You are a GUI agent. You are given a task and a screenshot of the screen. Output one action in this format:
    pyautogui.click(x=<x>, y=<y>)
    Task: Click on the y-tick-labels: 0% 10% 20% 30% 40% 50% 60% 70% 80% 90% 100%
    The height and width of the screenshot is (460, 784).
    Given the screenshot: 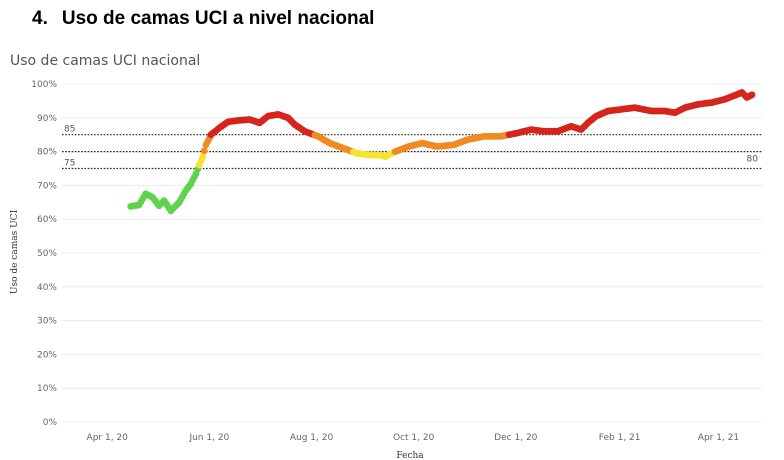 What is the action you would take?
    pyautogui.click(x=44, y=254)
    